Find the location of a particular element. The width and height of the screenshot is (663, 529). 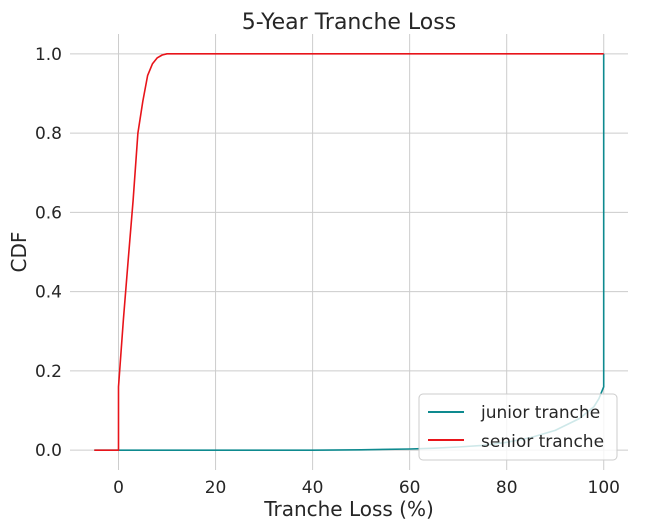

y-tick-label: 1.0 is located at coordinates (48, 55).